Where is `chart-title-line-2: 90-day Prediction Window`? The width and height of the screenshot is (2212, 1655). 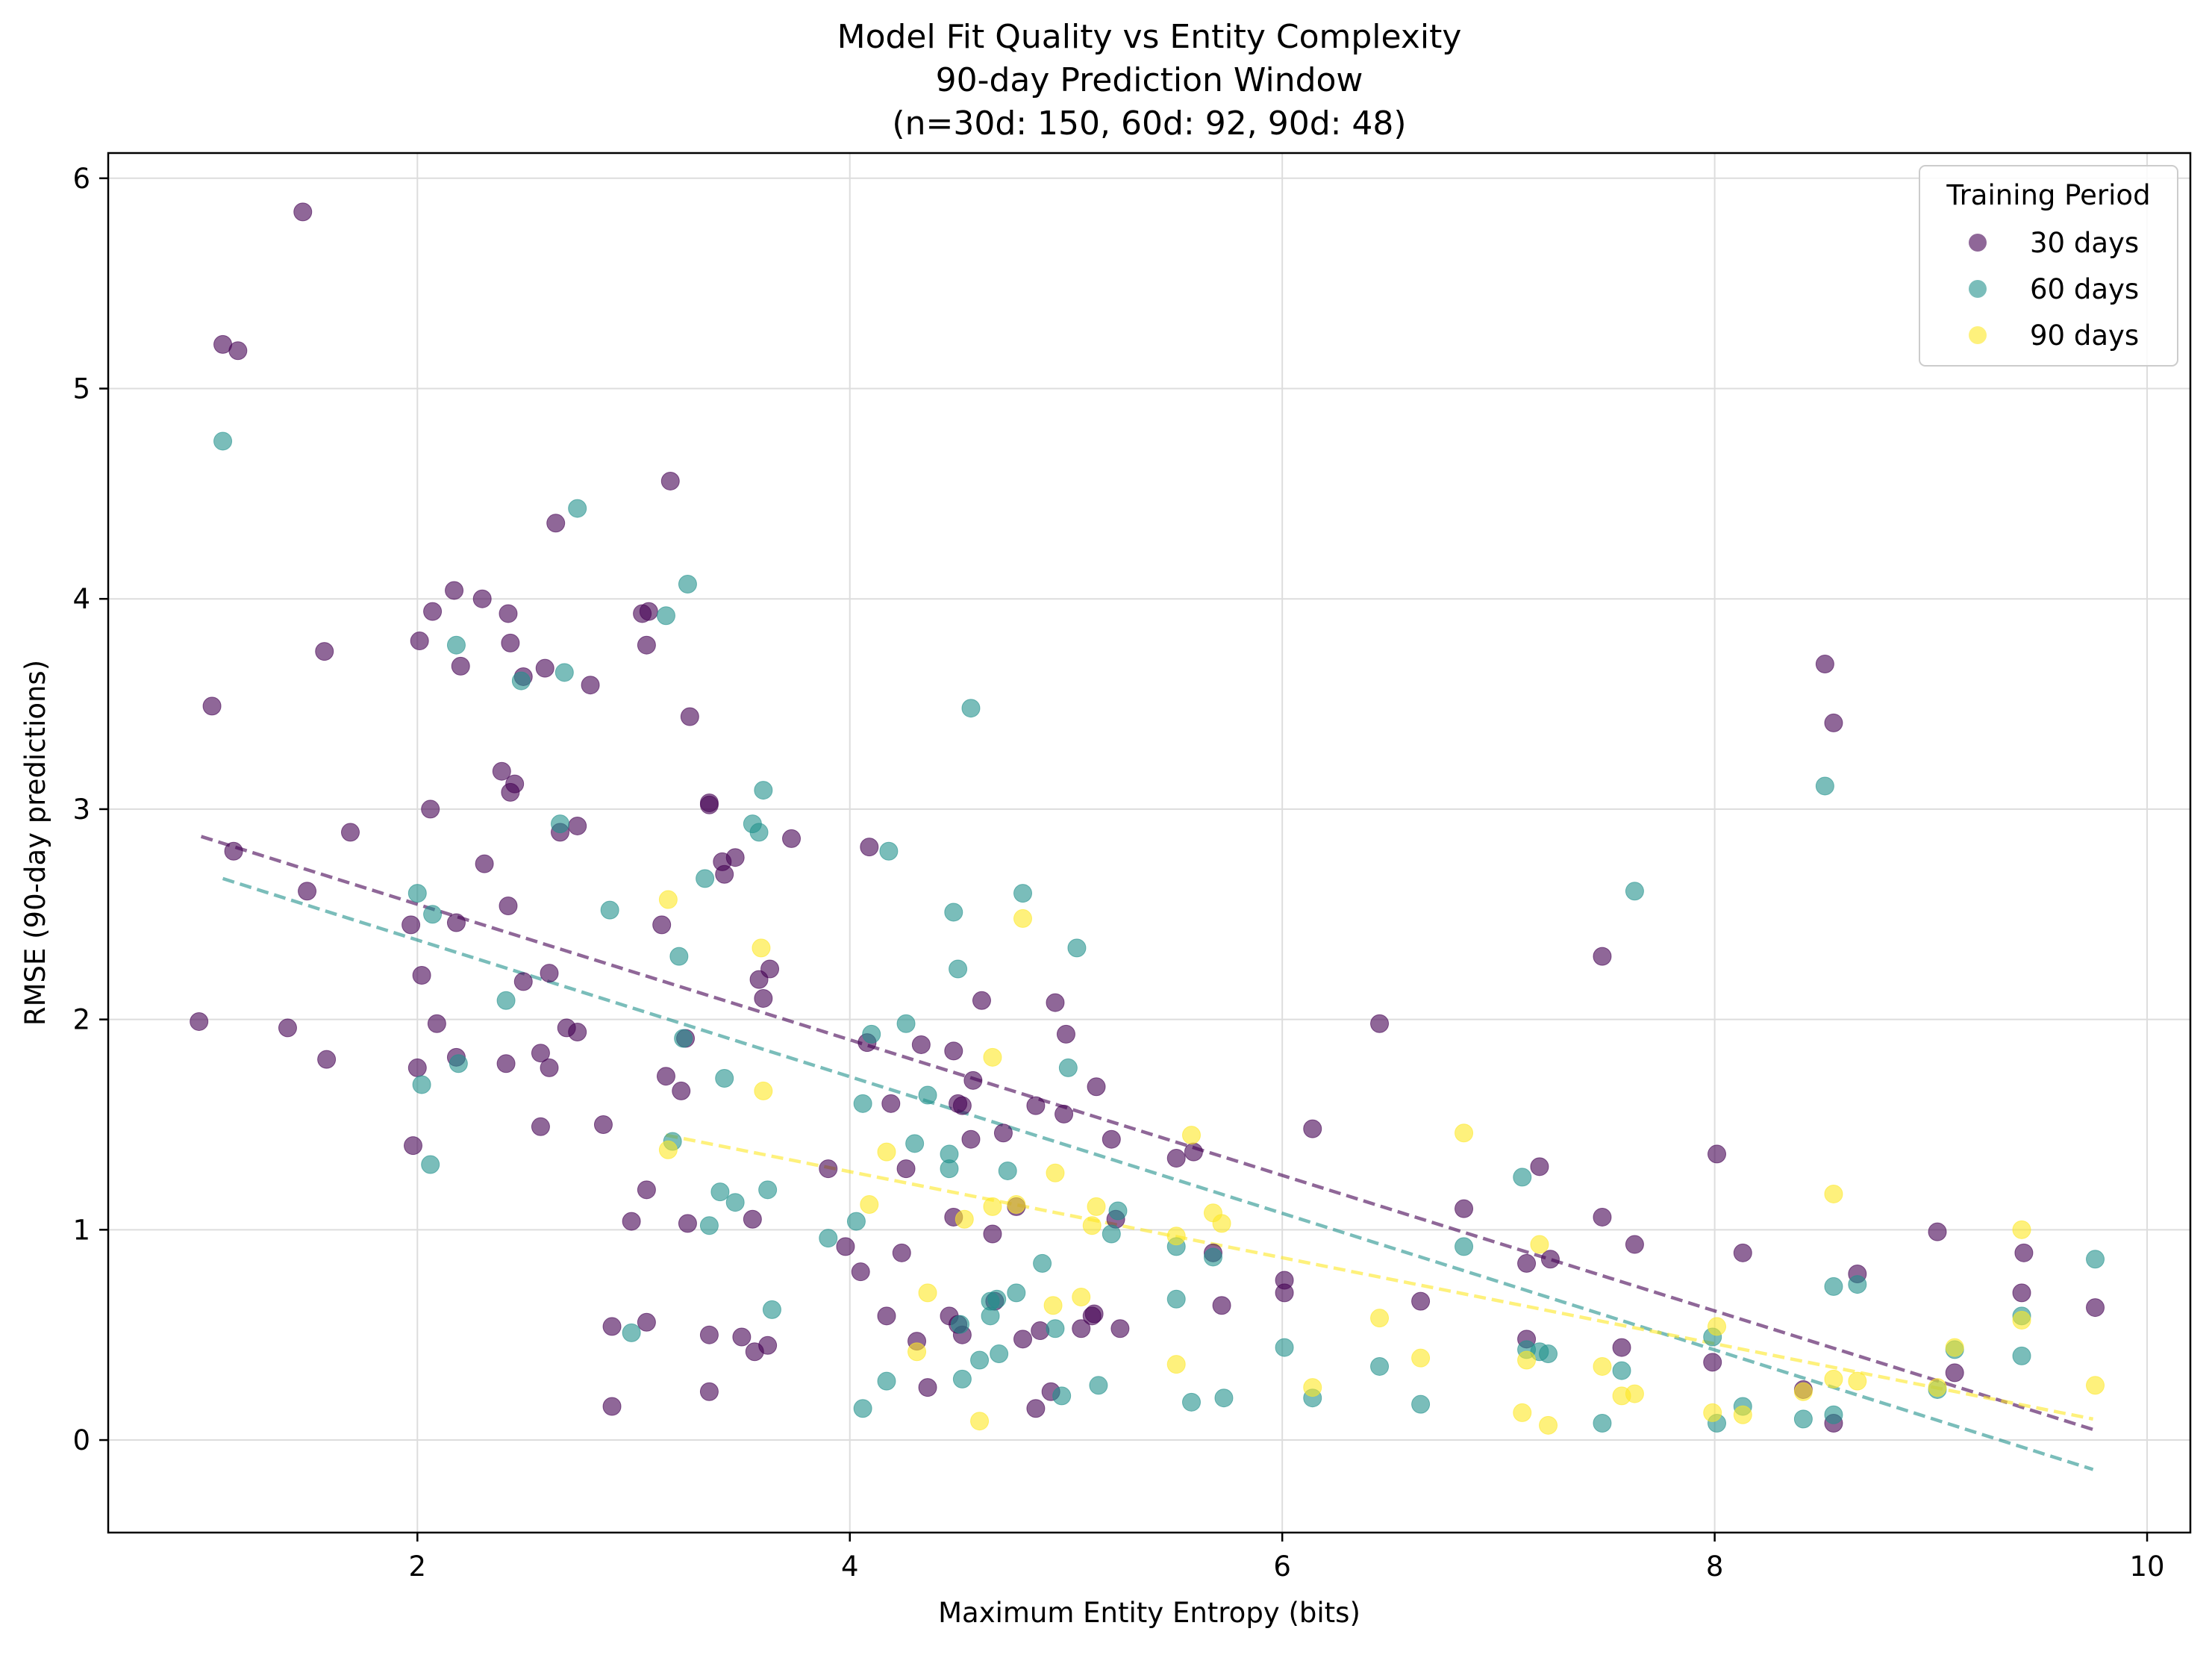
chart-title-line-2: 90-day Prediction Window is located at coordinates (1149, 80).